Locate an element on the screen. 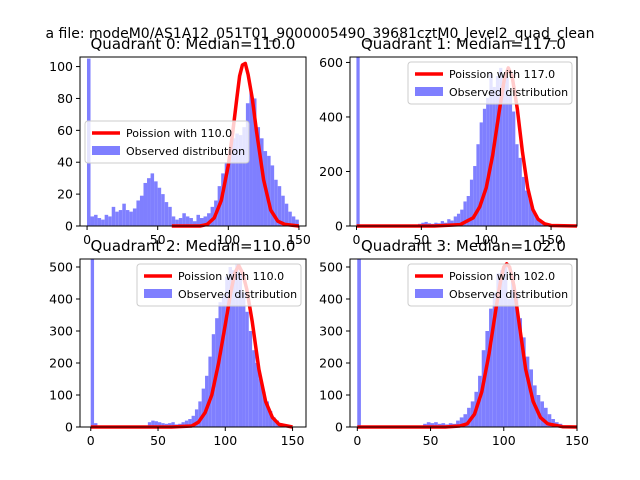 The width and height of the screenshot is (640, 480). chart-title: Quadrant 0: Median=110.0 is located at coordinates (193, 44).